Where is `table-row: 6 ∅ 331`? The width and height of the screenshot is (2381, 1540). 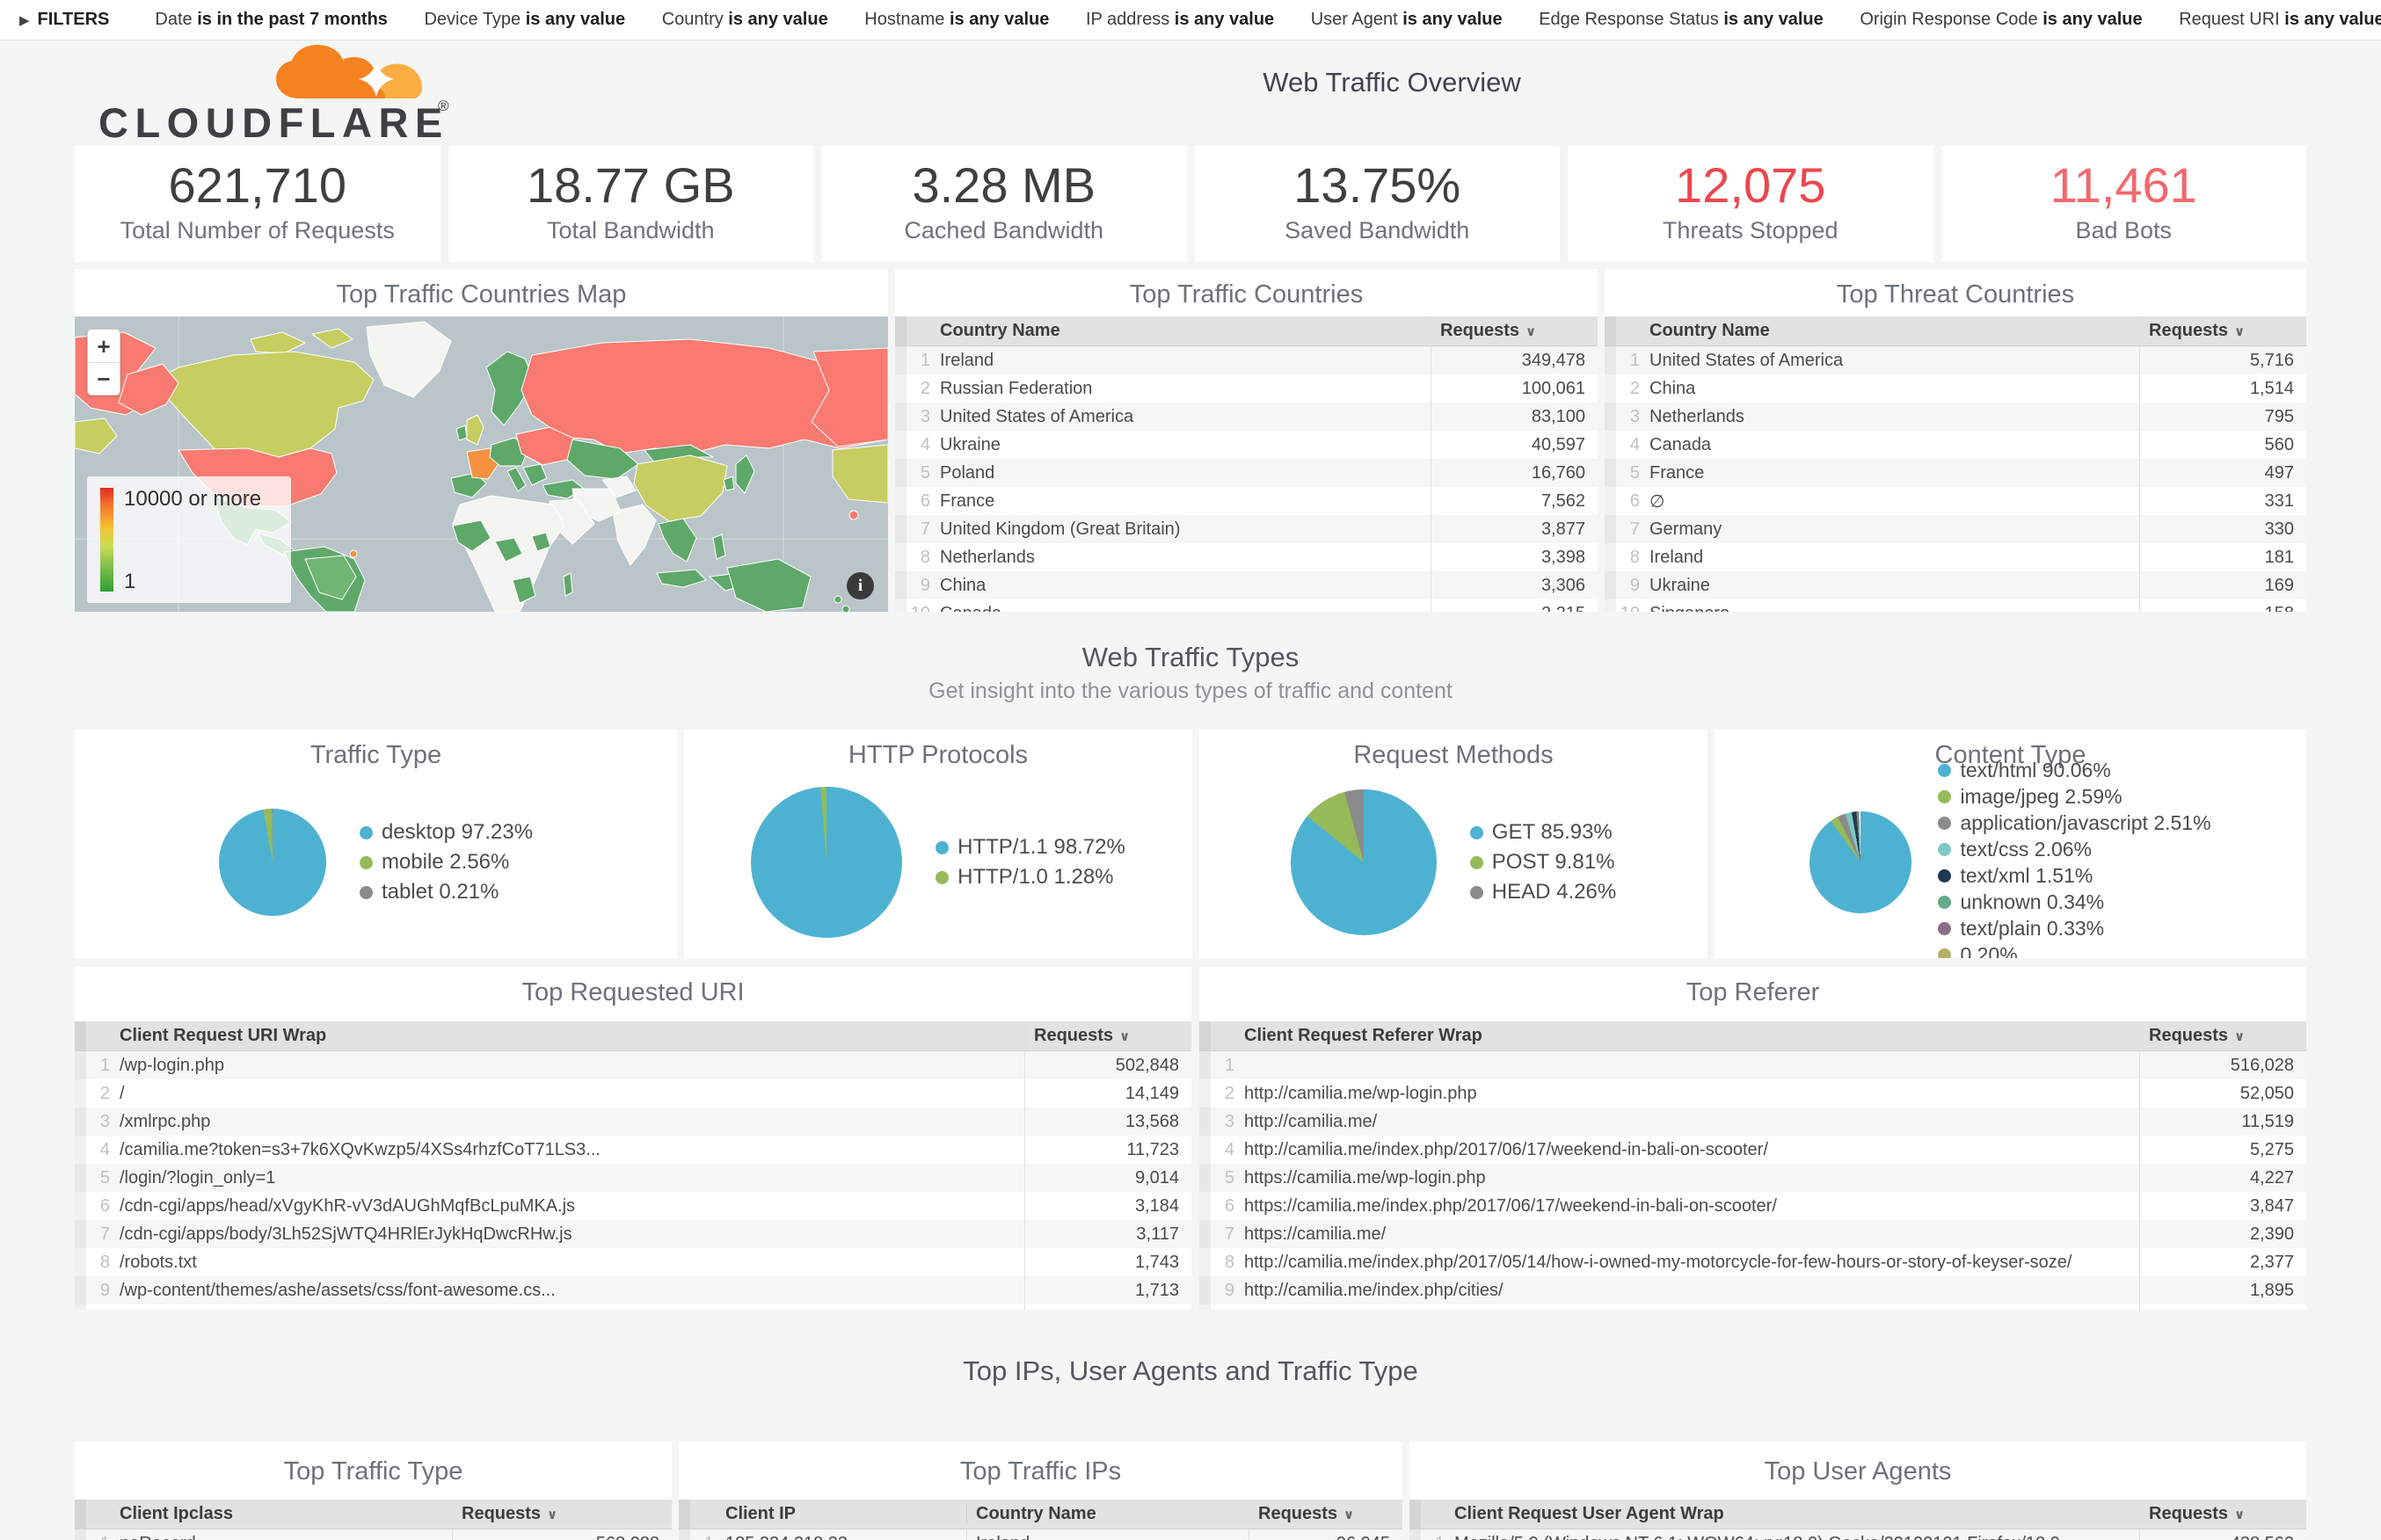 table-row: 6 ∅ 331 is located at coordinates (1956, 501).